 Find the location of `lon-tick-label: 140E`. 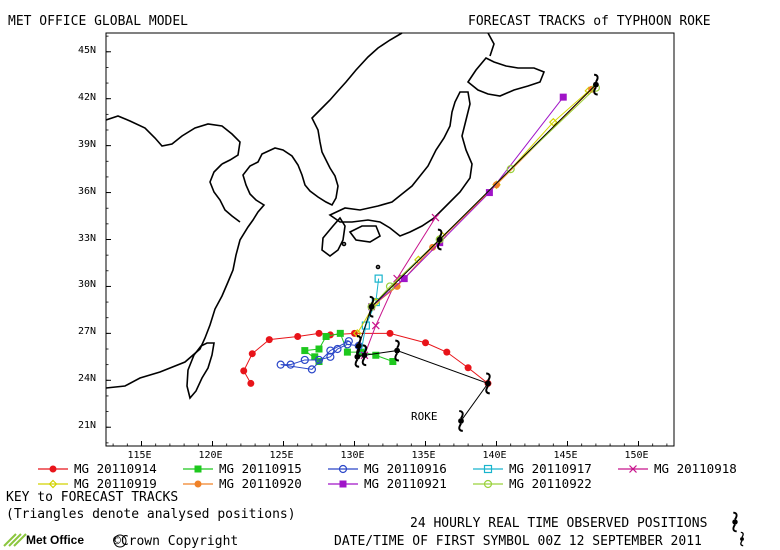

lon-tick-label: 140E is located at coordinates (494, 455).